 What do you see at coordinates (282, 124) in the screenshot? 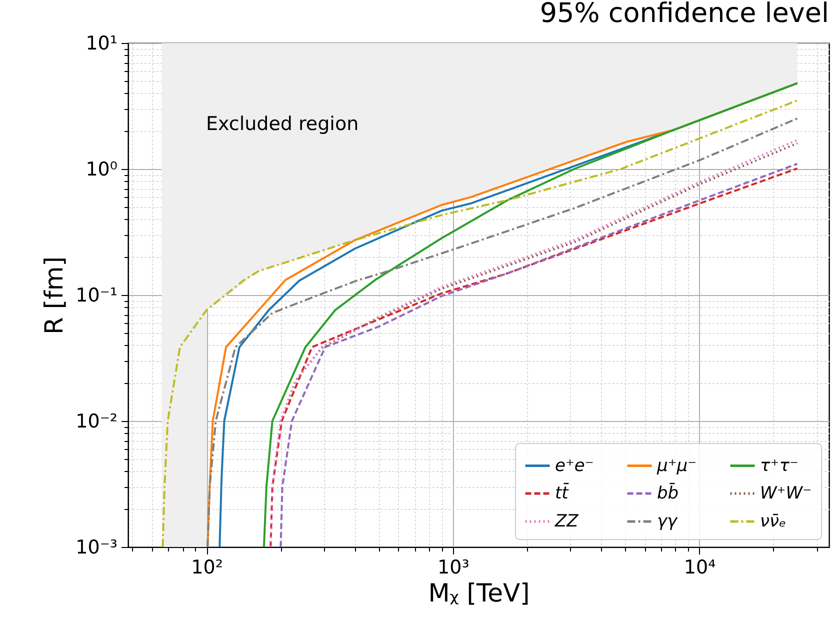
I see `annotation: Excluded region` at bounding box center [282, 124].